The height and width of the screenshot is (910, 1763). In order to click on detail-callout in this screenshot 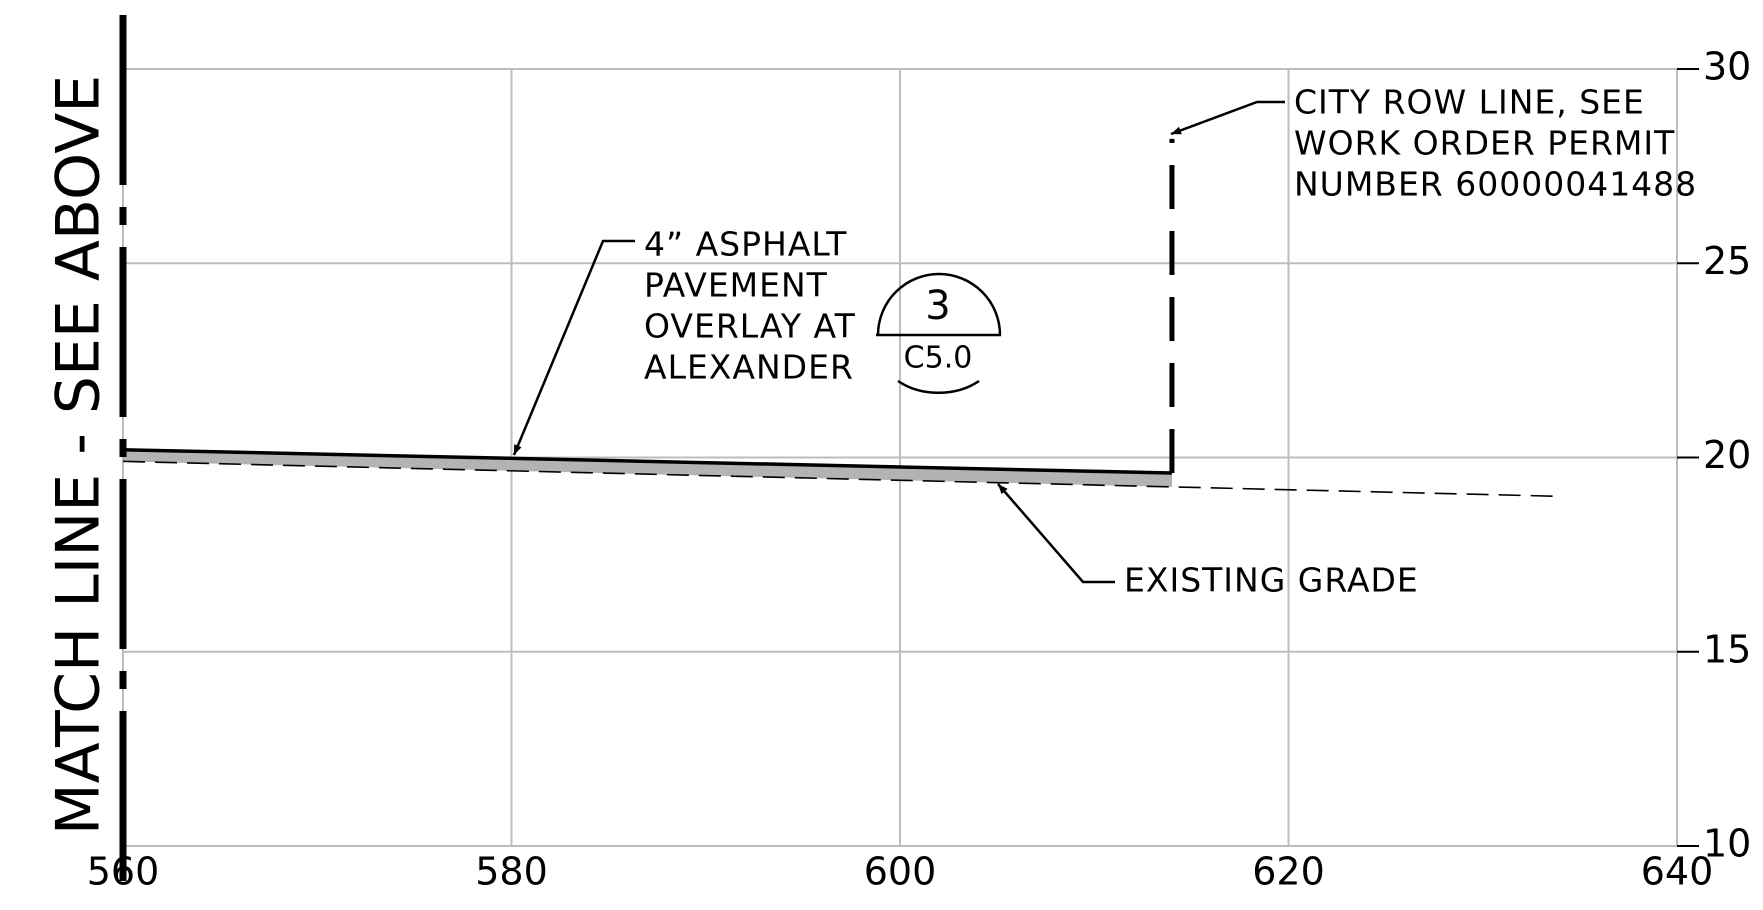, I will do `click(939, 333)`.